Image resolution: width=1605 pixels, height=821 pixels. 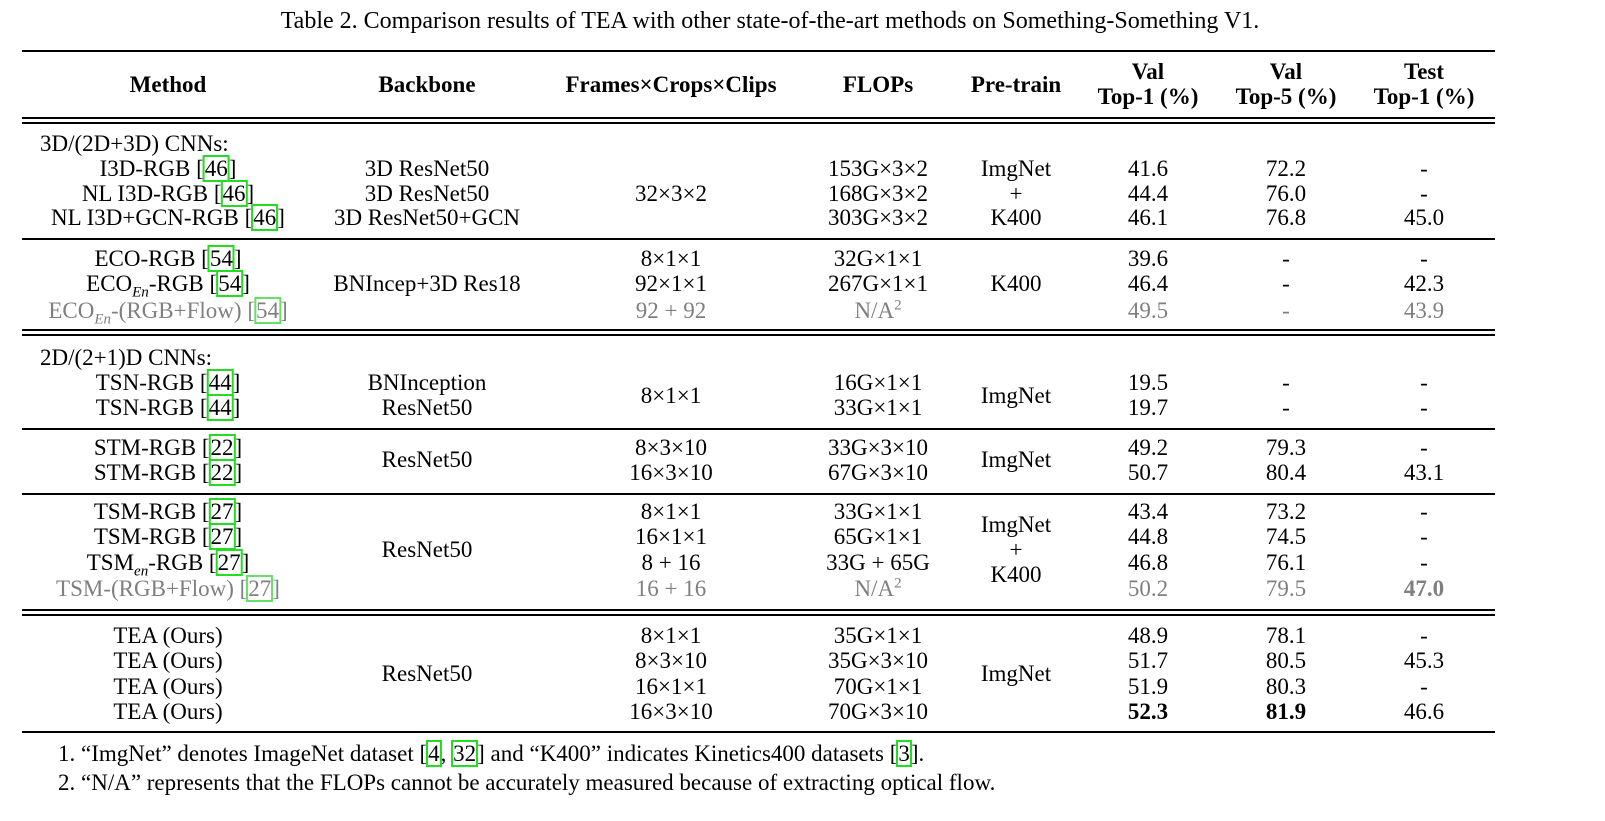 What do you see at coordinates (671, 84) in the screenshot?
I see `header-frames: Frames×Crops×Clips` at bounding box center [671, 84].